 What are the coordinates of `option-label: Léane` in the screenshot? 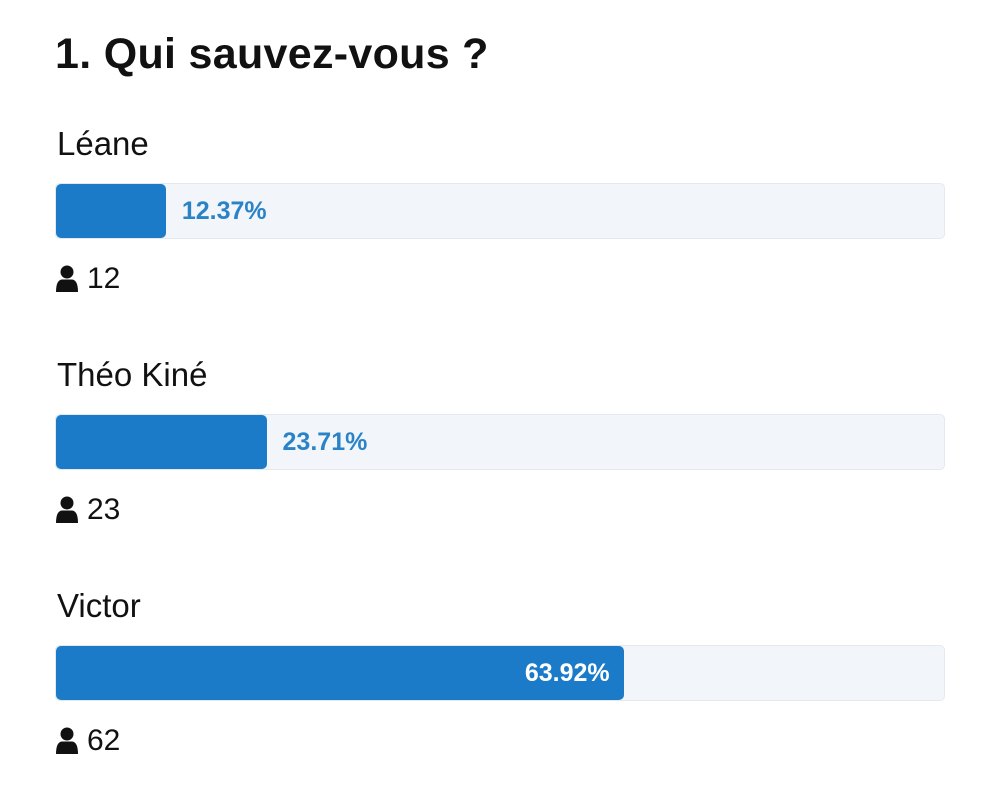 It's located at (103, 143).